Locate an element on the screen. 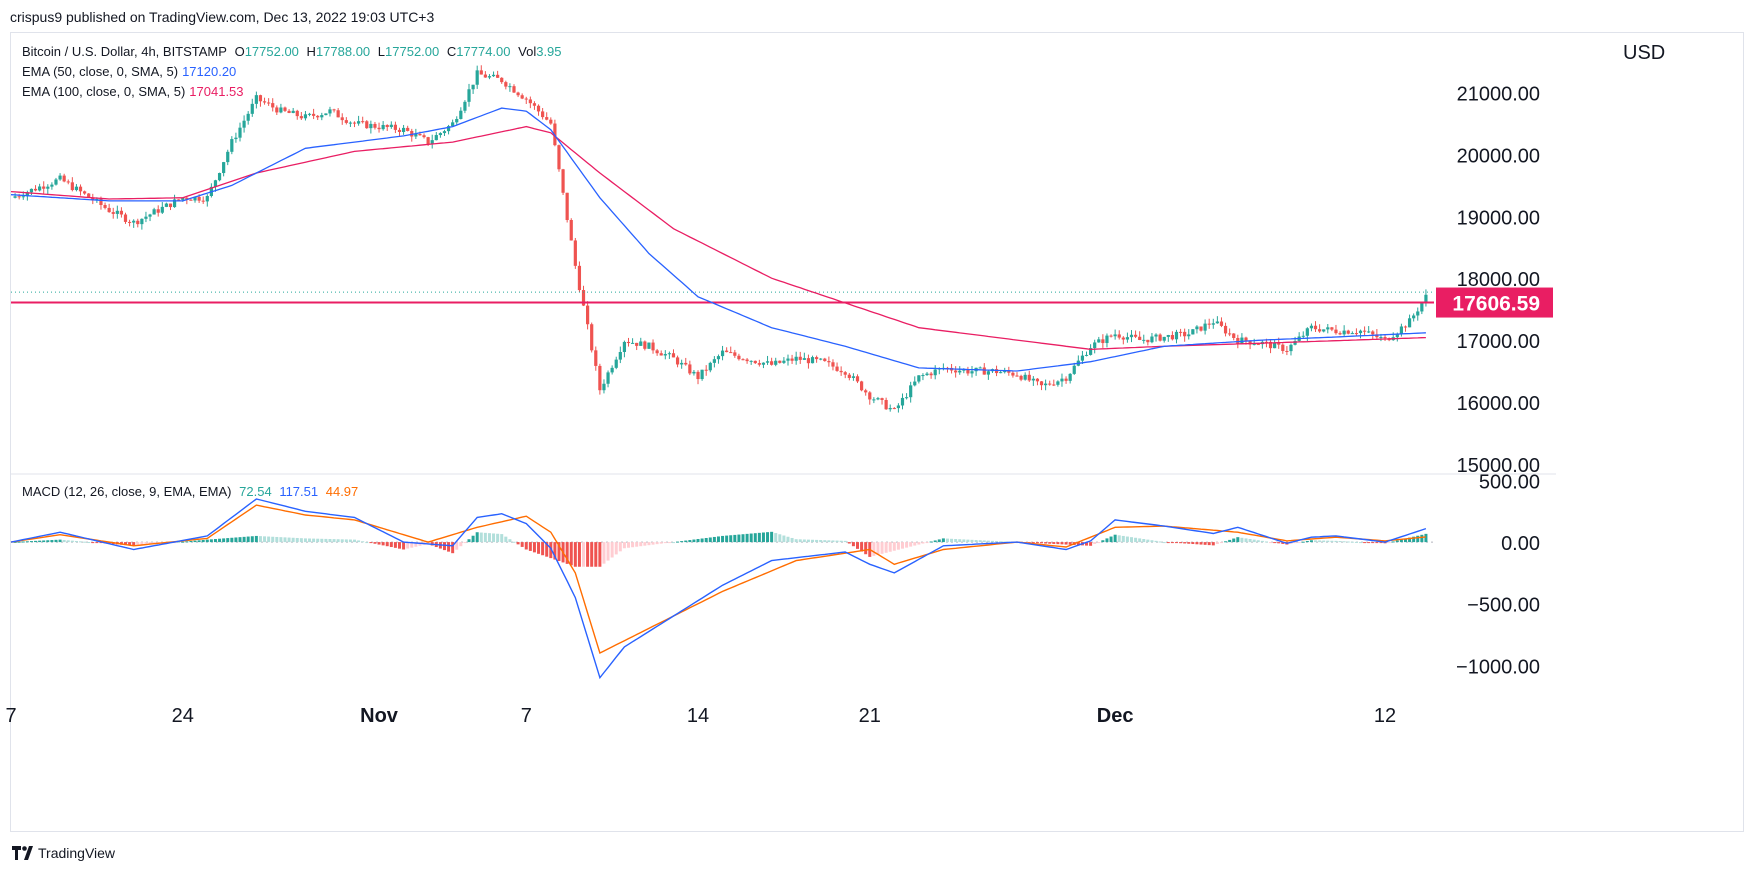 This screenshot has height=876, width=1756. time-tick-label: 21 is located at coordinates (870, 716).